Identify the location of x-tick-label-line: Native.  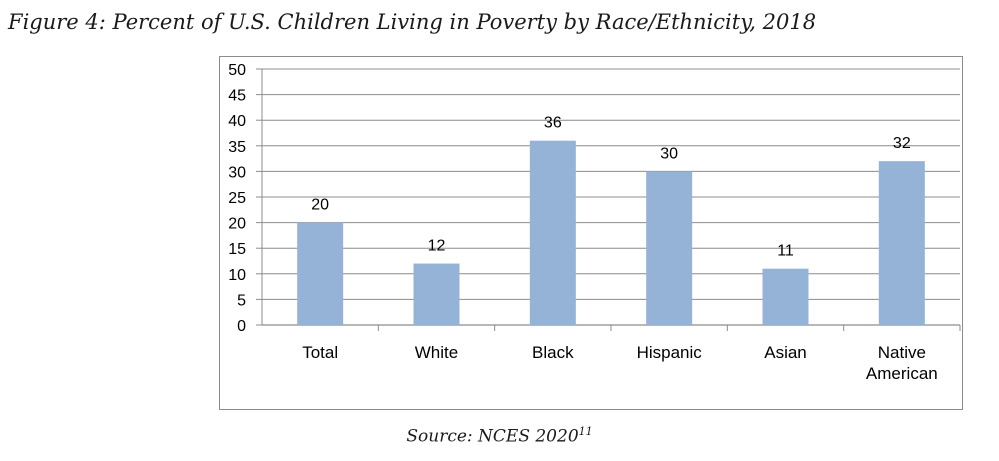
(902, 352).